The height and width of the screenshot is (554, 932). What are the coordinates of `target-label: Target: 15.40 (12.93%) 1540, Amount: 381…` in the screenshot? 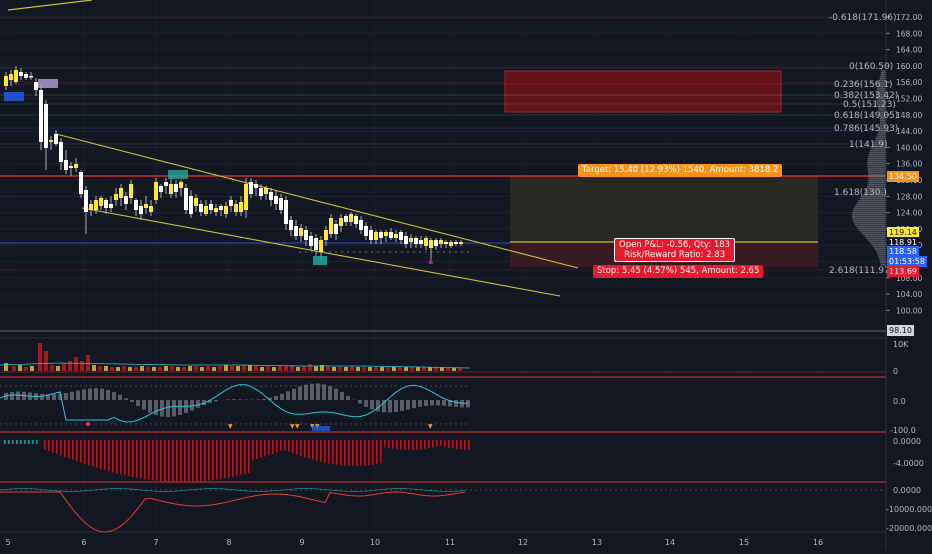 It's located at (680, 170).